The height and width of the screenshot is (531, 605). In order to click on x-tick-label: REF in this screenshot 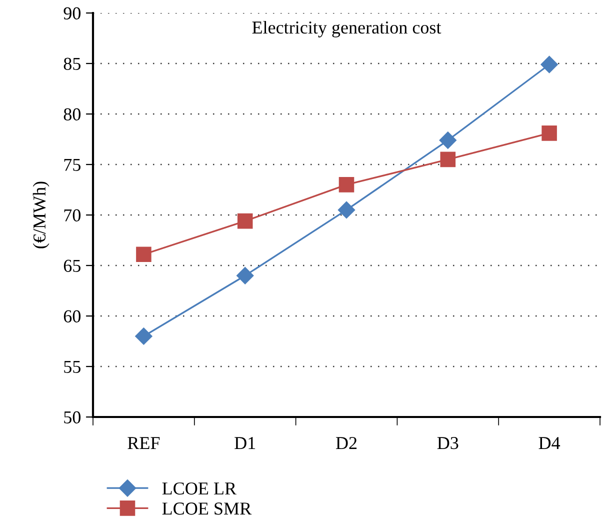, I will do `click(144, 443)`.